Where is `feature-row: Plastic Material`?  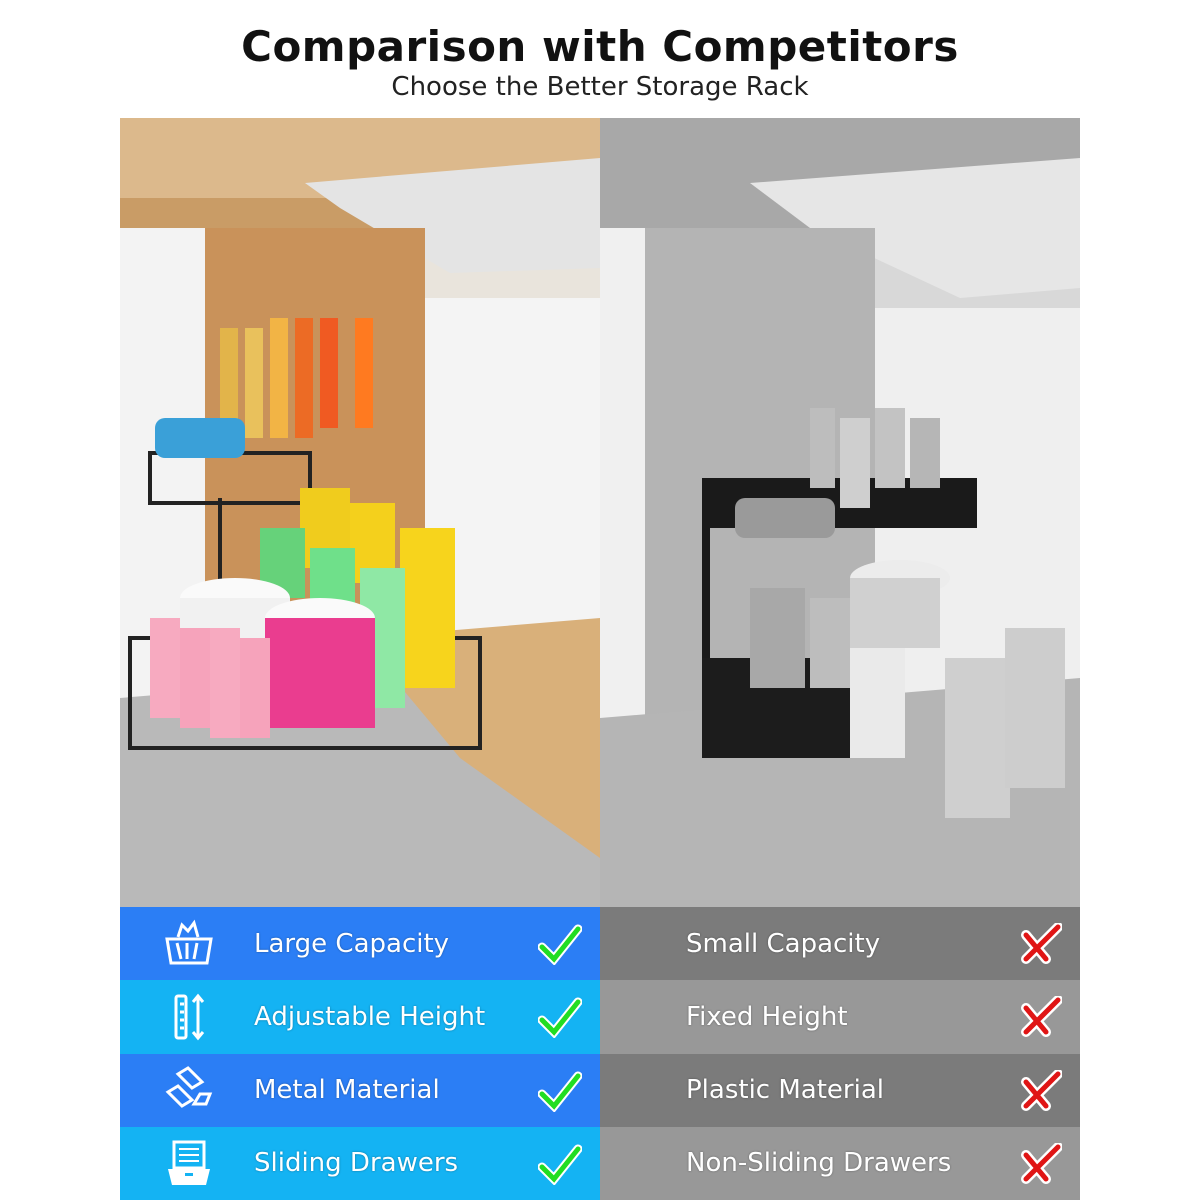
feature-row: Plastic Material is located at coordinates (840, 1090).